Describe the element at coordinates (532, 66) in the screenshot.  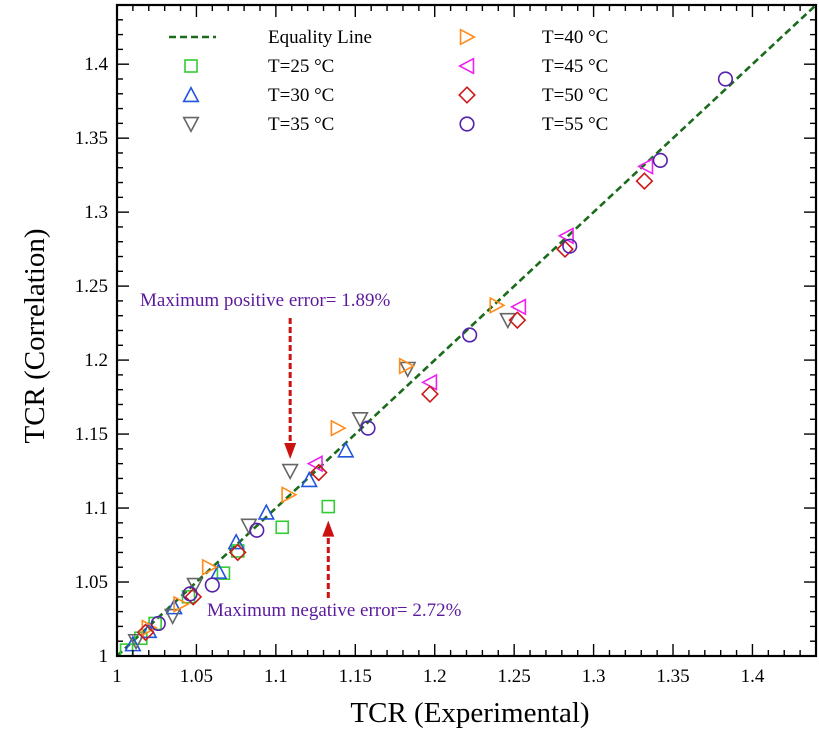
I see `legend-entry: T=45 °C` at that location.